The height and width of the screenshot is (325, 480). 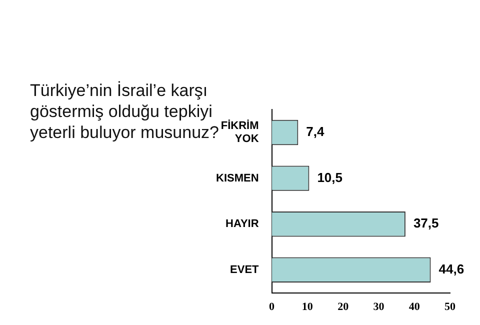 I want to click on y-tick-label: KISMEN, so click(x=237, y=178).